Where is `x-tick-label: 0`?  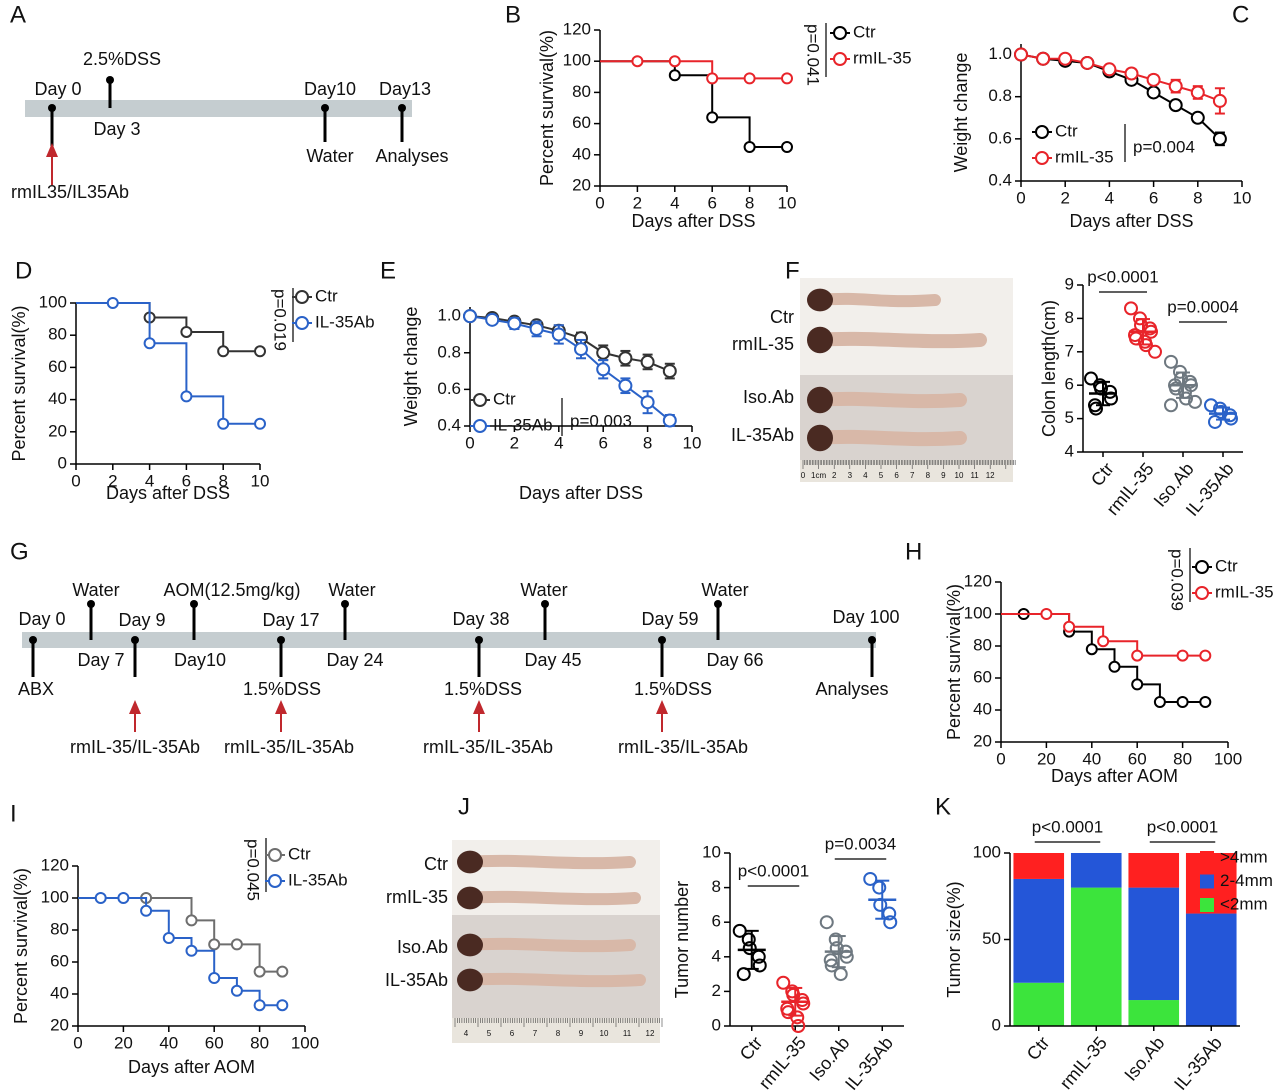 x-tick-label: 0 is located at coordinates (75, 480).